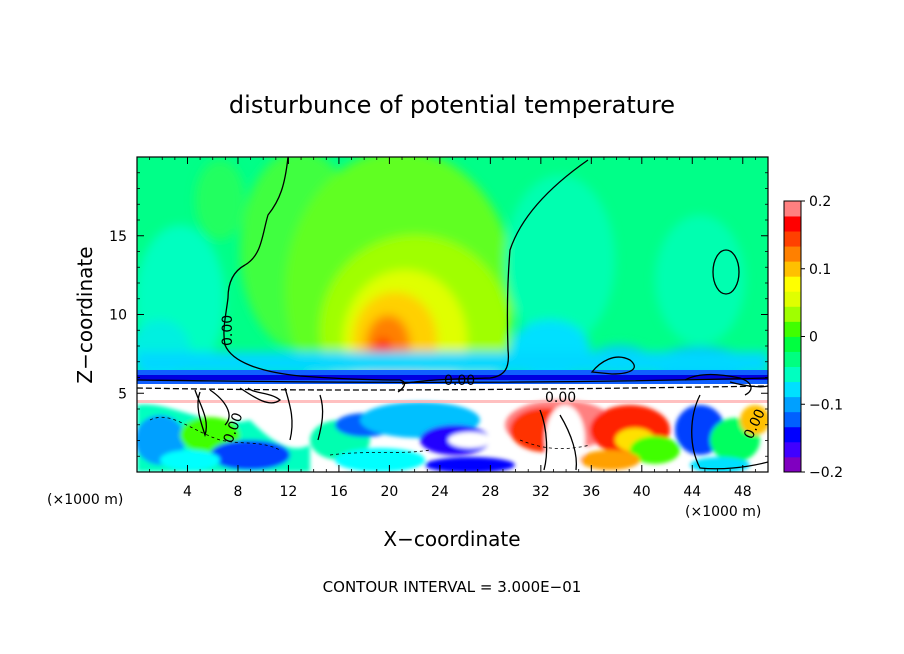 The image size is (904, 654). What do you see at coordinates (451, 539) in the screenshot?
I see `x-axis-label: X−coordinate` at bounding box center [451, 539].